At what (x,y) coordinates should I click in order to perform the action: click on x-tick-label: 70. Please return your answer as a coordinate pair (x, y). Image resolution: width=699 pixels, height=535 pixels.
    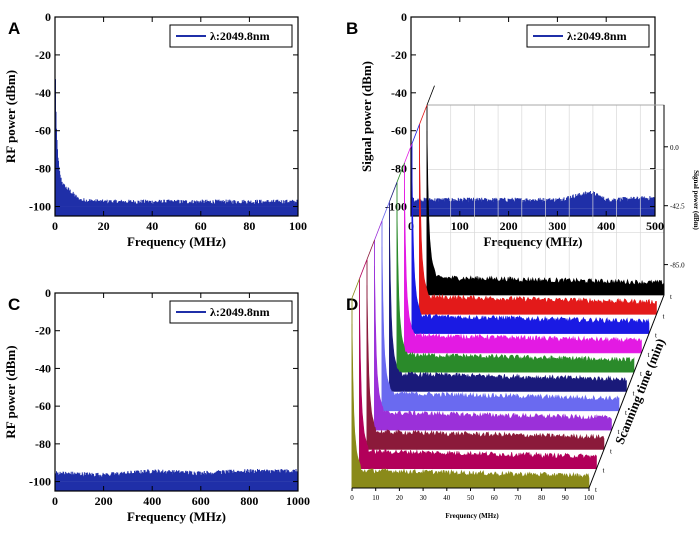
    Looking at the image, I should click on (518, 498).